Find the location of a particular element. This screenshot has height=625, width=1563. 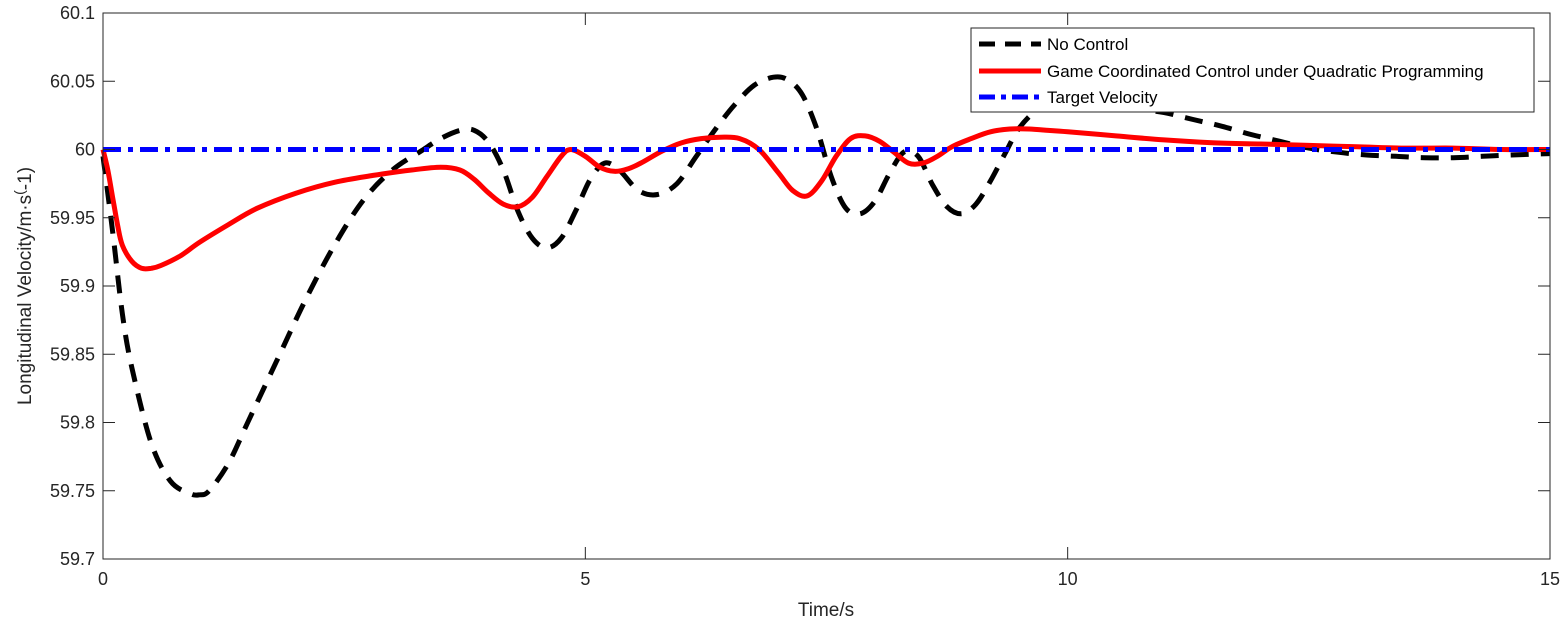

legend-box is located at coordinates (1252, 70).